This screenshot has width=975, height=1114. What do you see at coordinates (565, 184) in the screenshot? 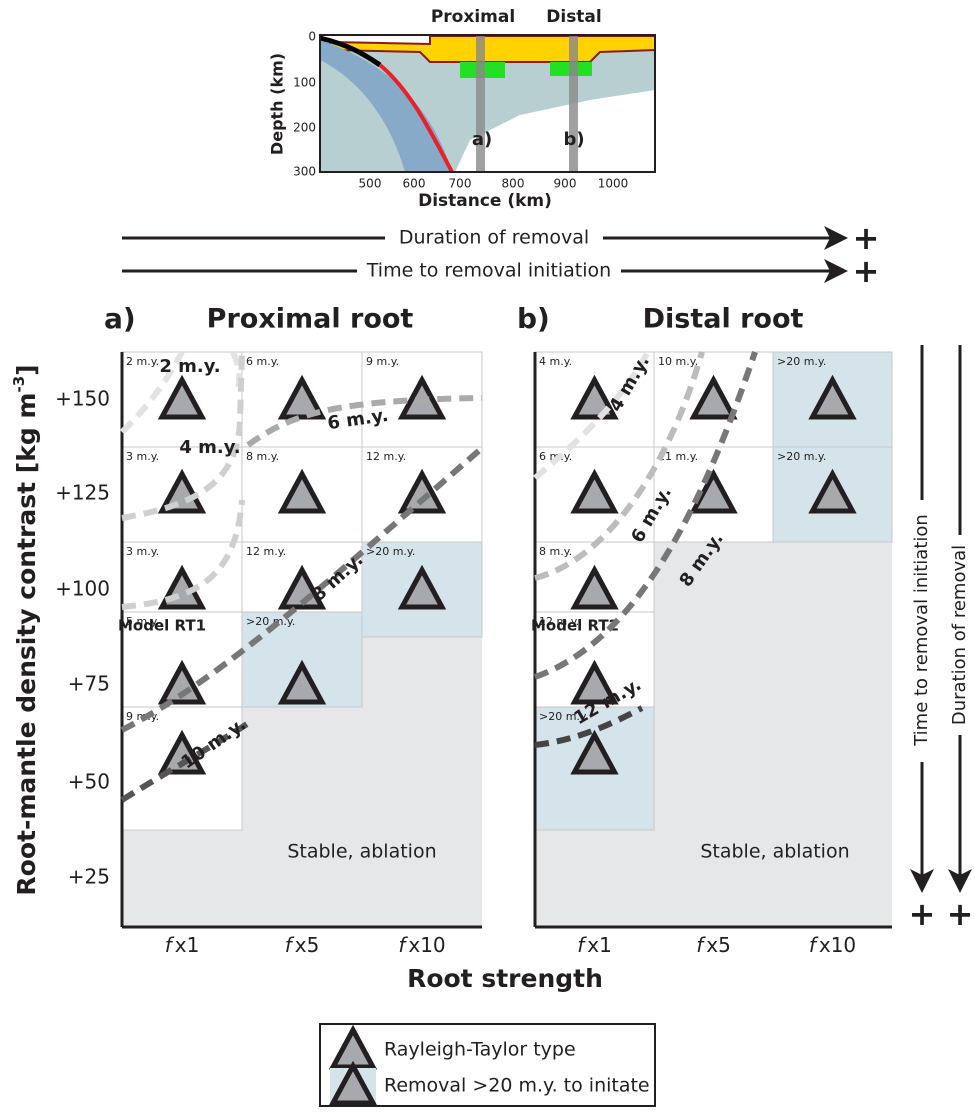
I see `inset-x-tick: 900` at bounding box center [565, 184].